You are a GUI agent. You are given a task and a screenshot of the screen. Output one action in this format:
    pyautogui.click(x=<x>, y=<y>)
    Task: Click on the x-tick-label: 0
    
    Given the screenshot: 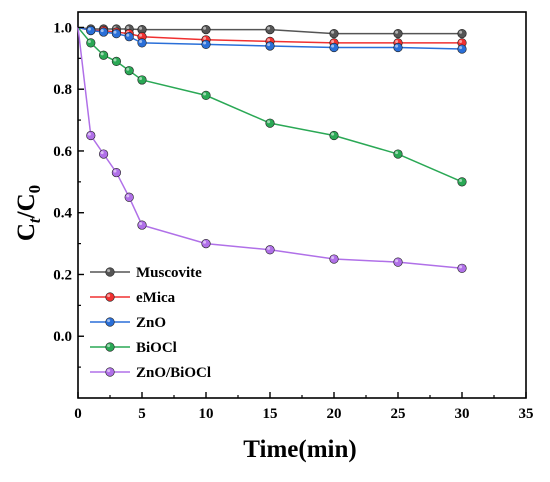 What is the action you would take?
    pyautogui.click(x=78, y=414)
    